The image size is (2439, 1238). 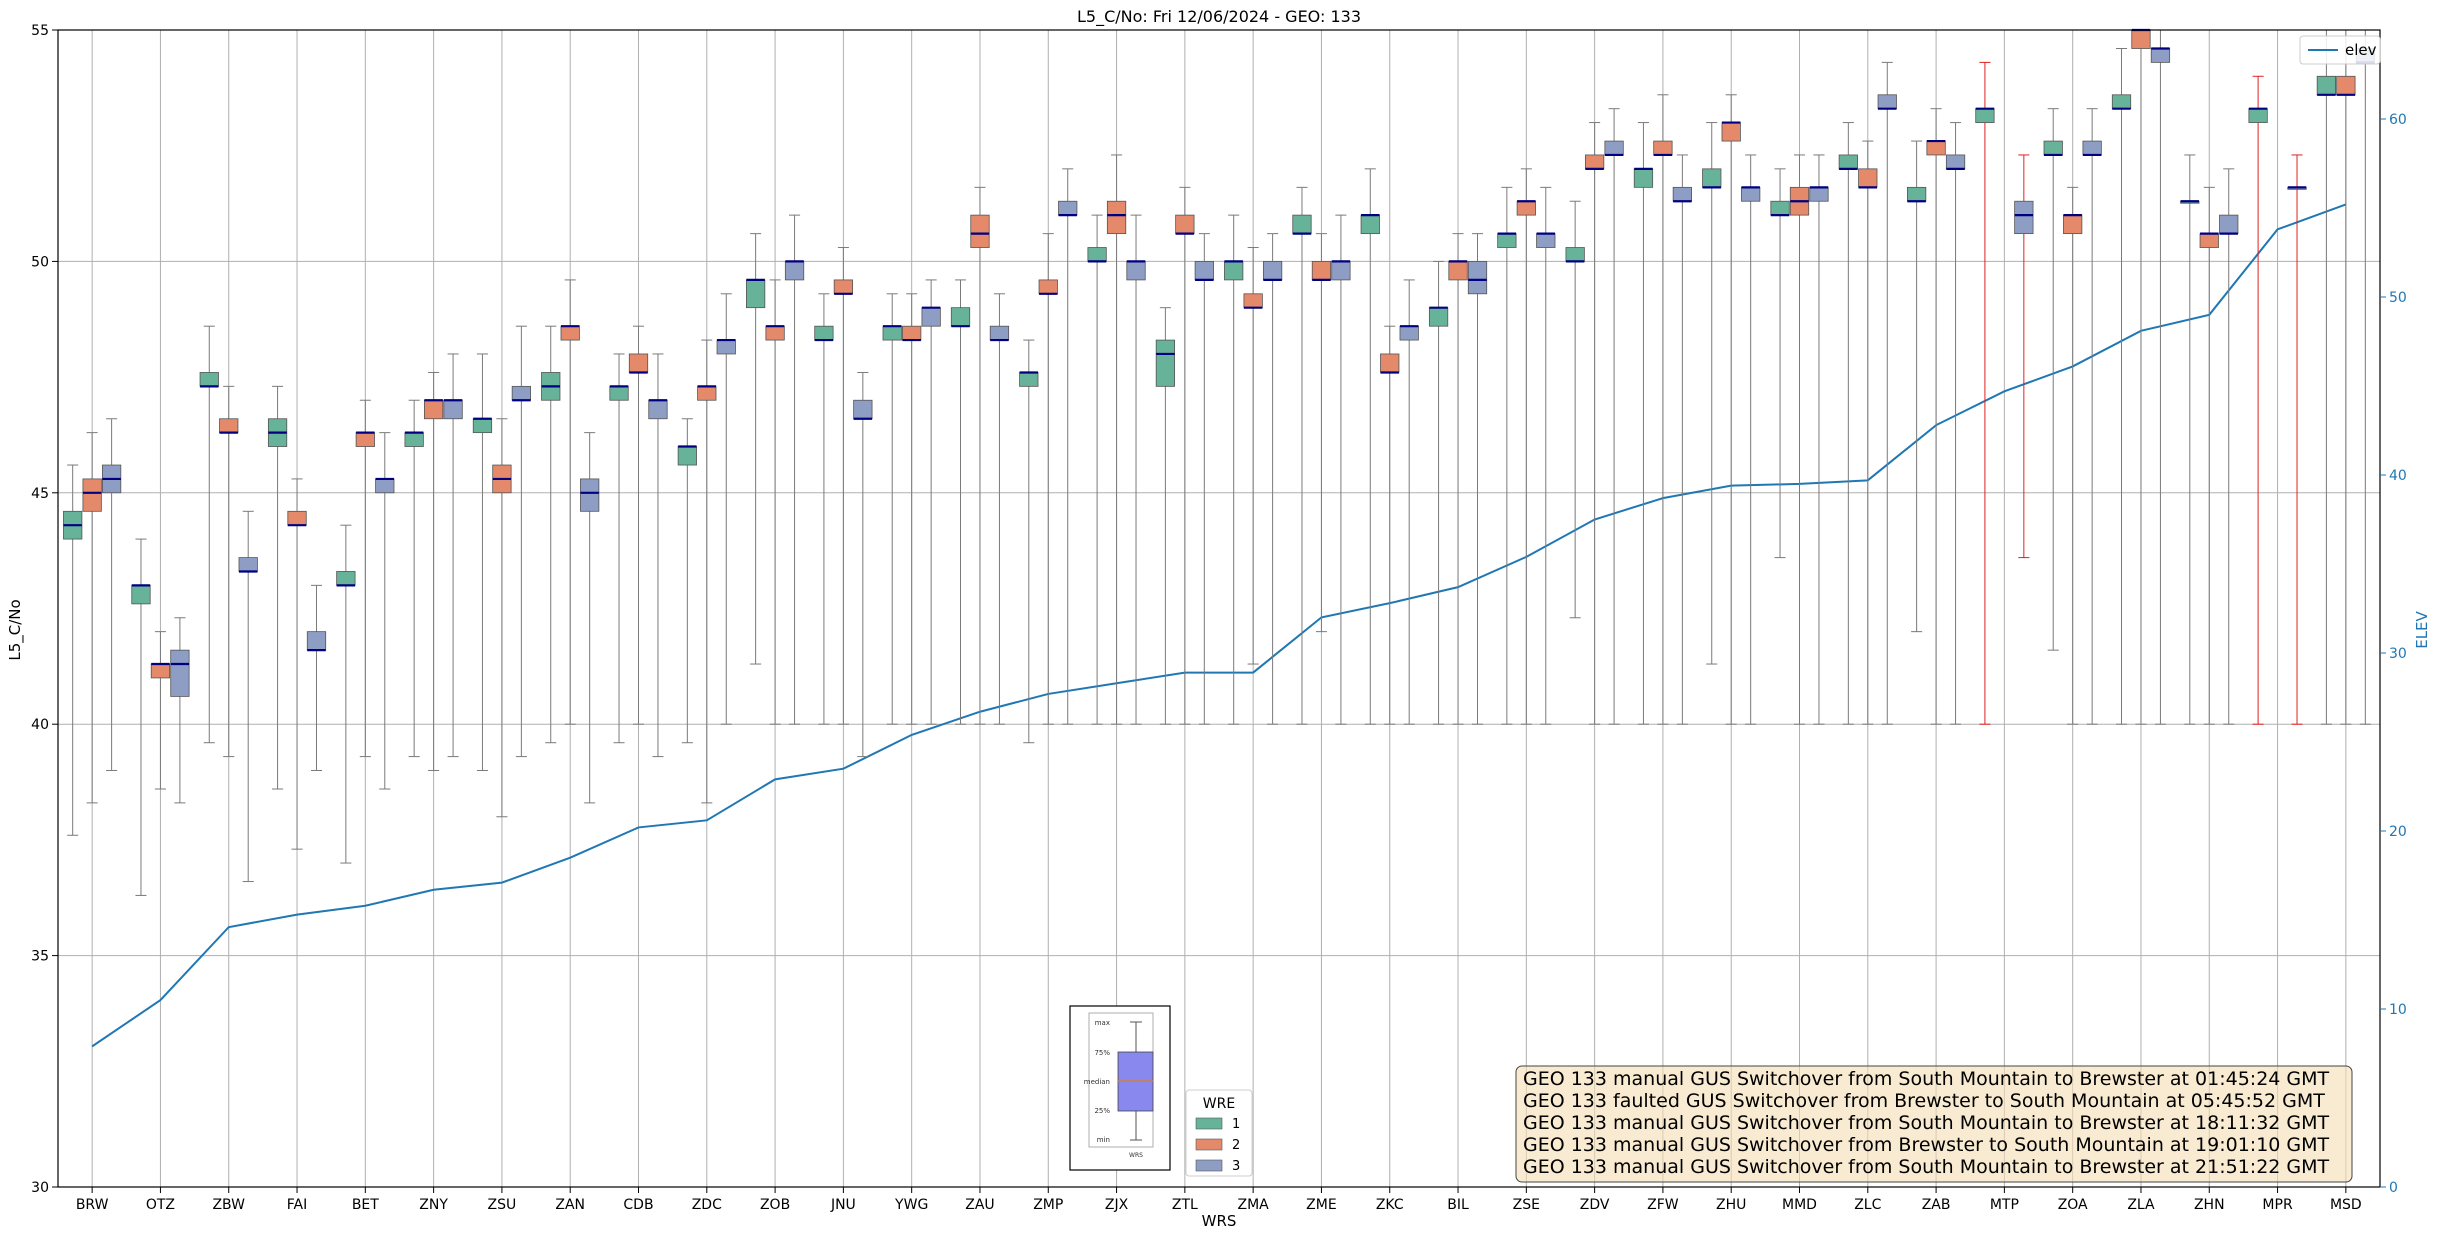 What do you see at coordinates (365, 1205) in the screenshot?
I see `x-tick-label: BET` at bounding box center [365, 1205].